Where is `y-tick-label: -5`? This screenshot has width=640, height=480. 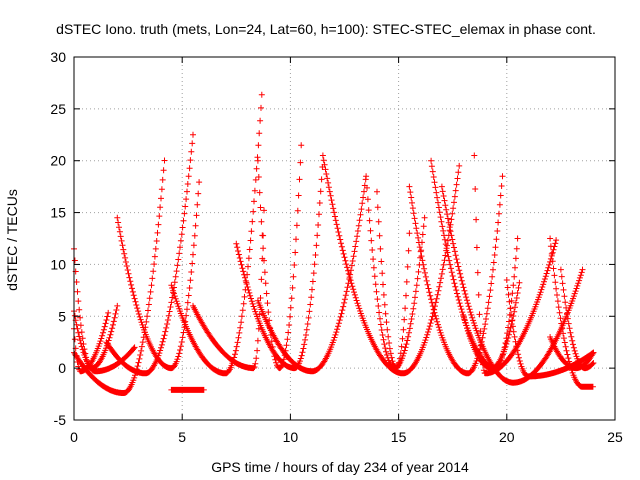
y-tick-label: -5 is located at coordinates (60, 420).